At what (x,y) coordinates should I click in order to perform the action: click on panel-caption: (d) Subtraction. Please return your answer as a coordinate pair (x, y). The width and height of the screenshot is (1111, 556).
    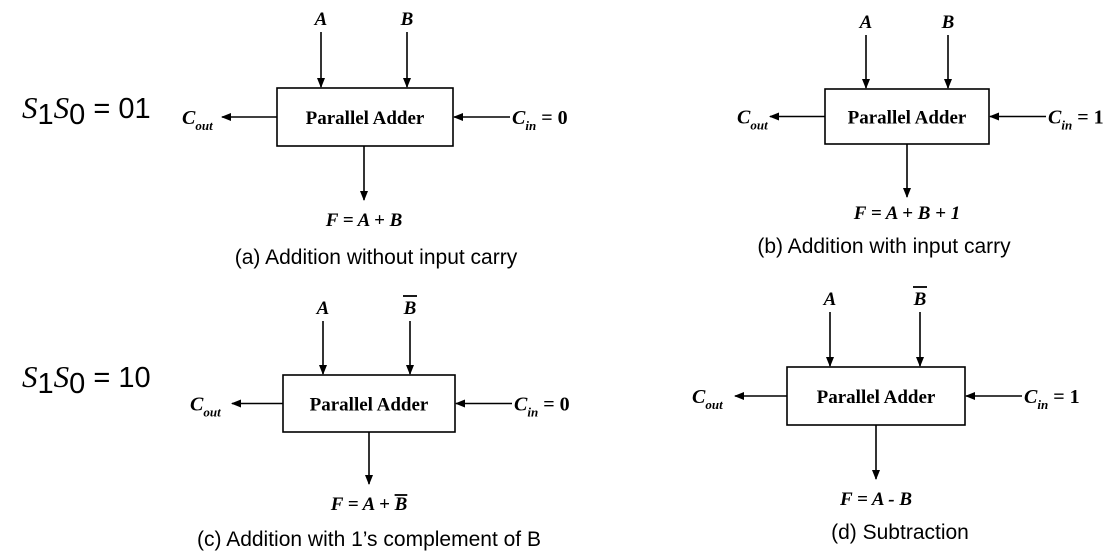
    Looking at the image, I should click on (900, 532).